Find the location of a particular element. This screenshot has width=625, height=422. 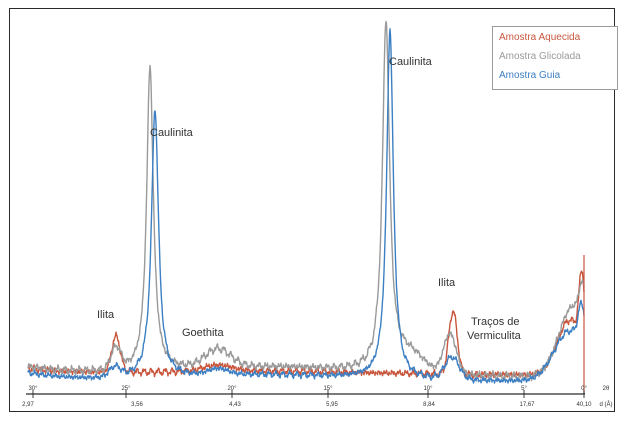

legend-item-guia: Amostra Guia is located at coordinates (530, 75).